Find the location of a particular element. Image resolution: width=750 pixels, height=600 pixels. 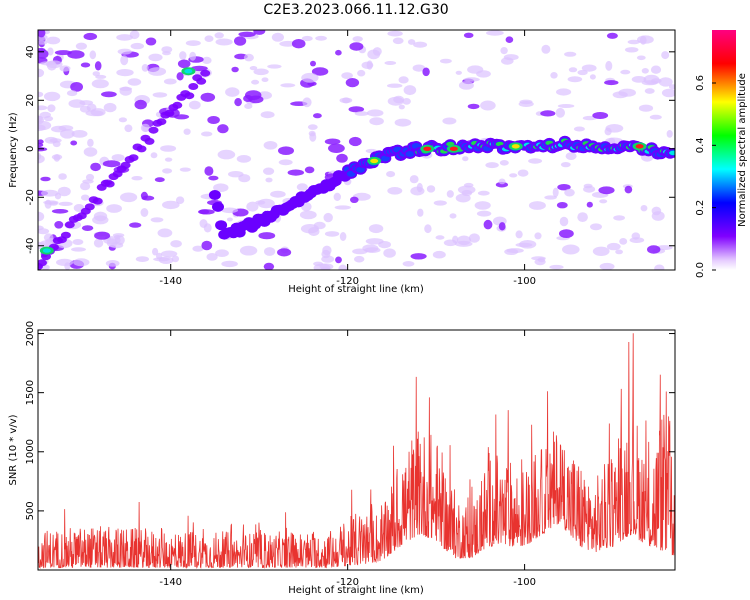

snr-x-axis-label: Height of straight line (km) is located at coordinates (356, 590).